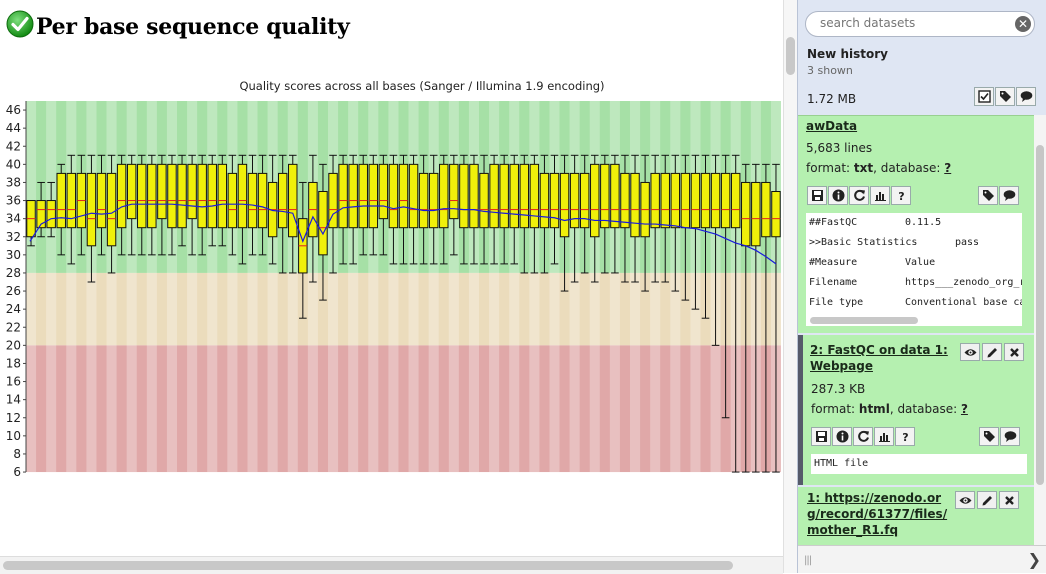 The image size is (1046, 574). I want to click on pencil-icon, so click(992, 352).